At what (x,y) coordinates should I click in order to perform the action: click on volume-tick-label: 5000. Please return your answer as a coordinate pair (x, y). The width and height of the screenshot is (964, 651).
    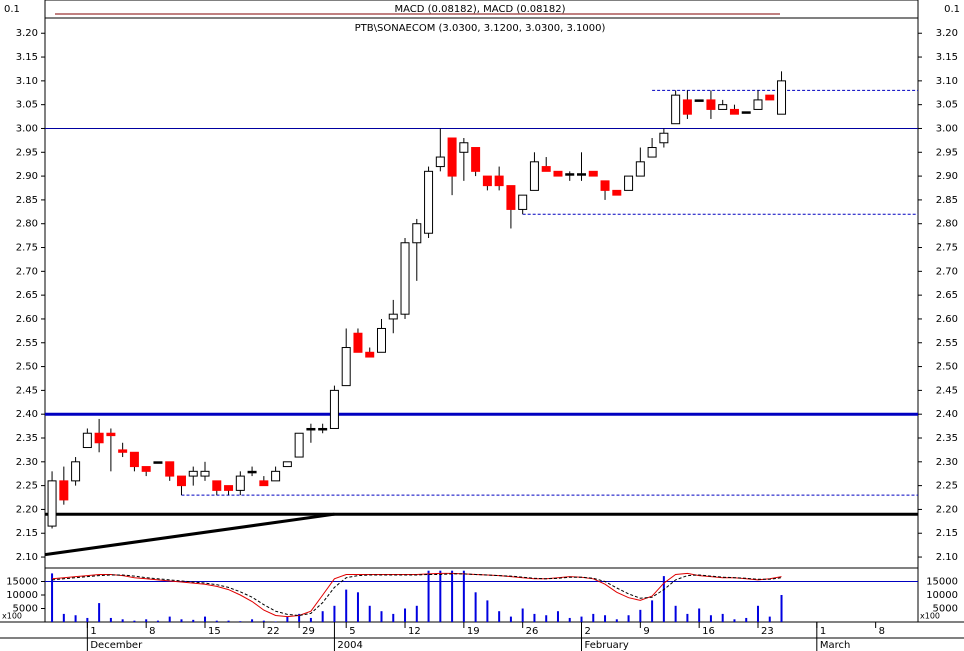
    Looking at the image, I should click on (945, 609).